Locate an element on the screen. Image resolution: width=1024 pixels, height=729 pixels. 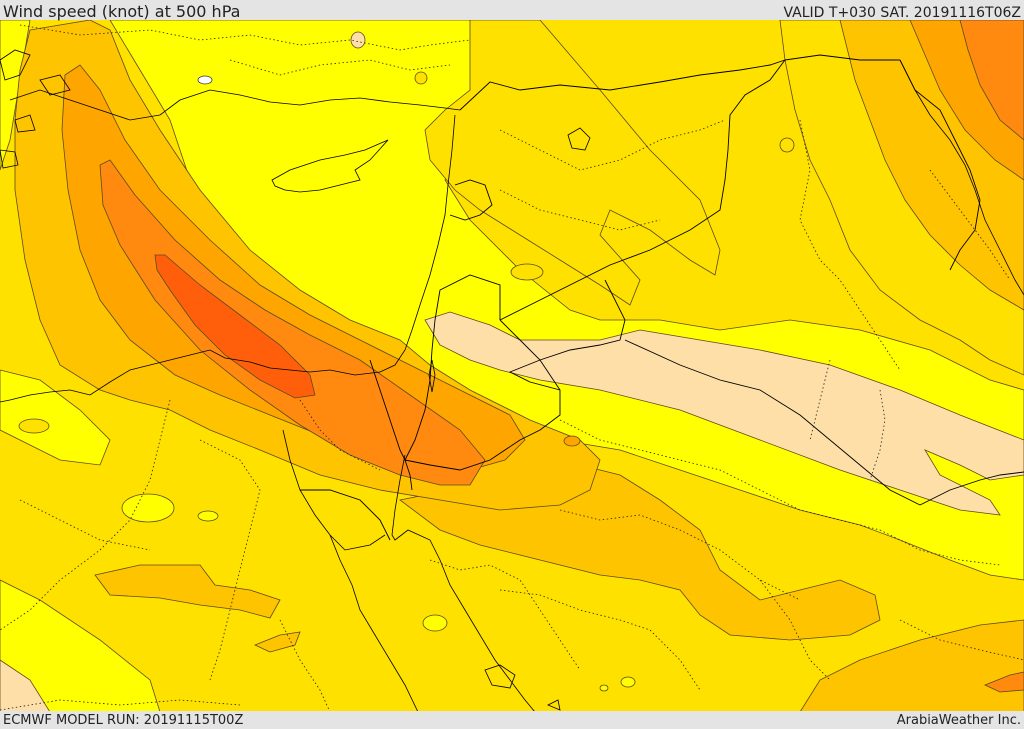
coast-dead-sea is located at coordinates (432, 376).